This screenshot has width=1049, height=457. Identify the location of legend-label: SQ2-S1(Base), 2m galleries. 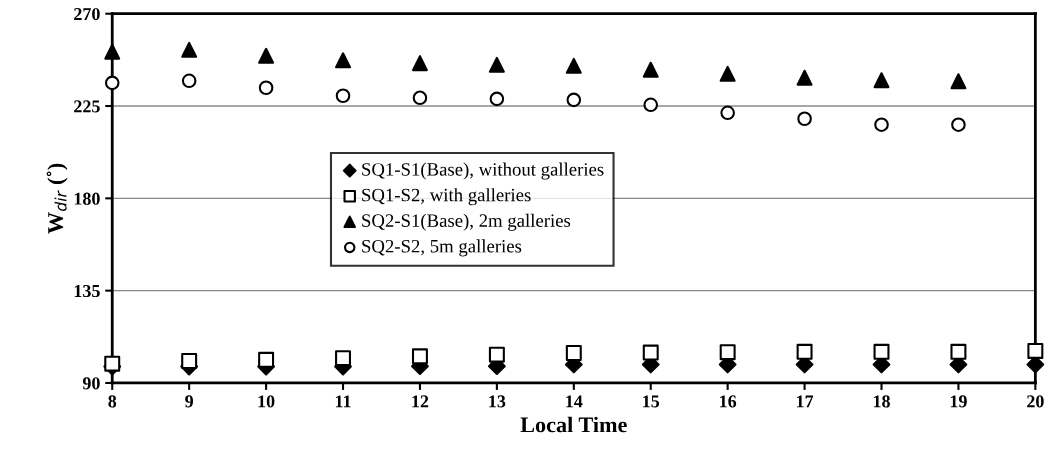
(466, 222).